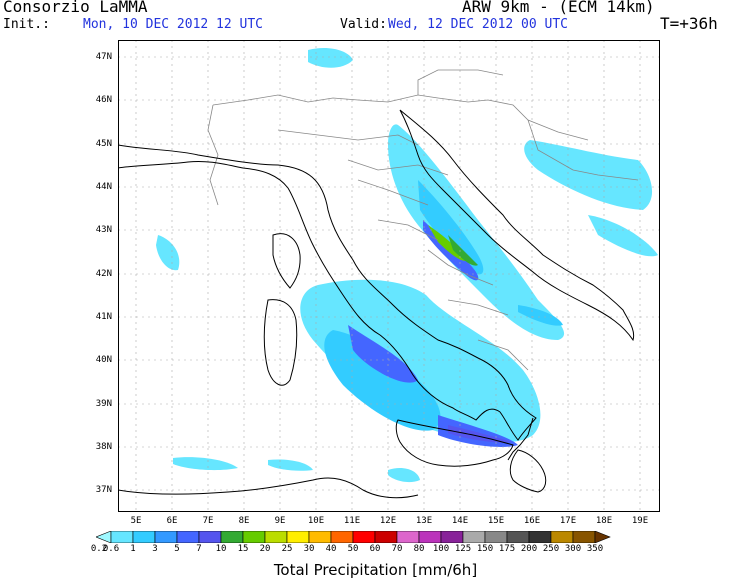 The width and height of the screenshot is (751, 580). Describe the element at coordinates (331, 549) in the screenshot. I see `color-scale-label: 40` at that location.